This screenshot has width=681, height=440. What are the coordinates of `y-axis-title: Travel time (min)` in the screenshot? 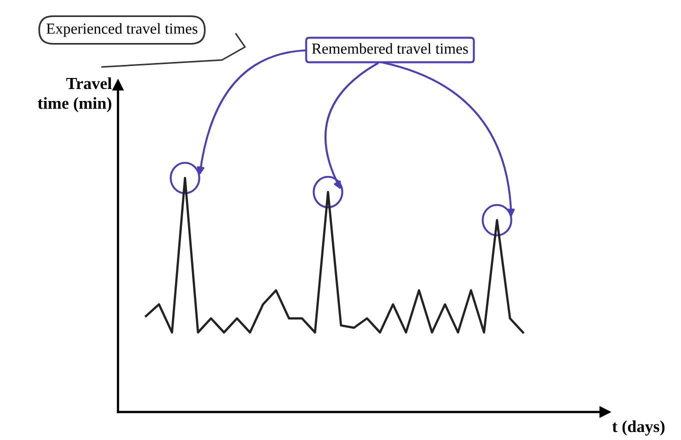 It's located at (75, 94).